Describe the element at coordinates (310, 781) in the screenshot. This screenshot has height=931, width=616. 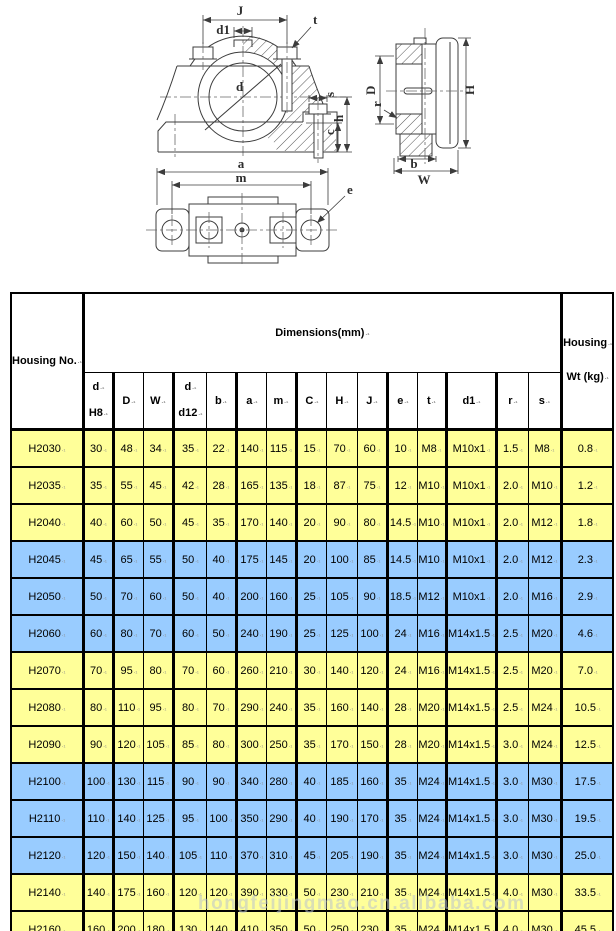
I see `dim-cell: 40` at that location.